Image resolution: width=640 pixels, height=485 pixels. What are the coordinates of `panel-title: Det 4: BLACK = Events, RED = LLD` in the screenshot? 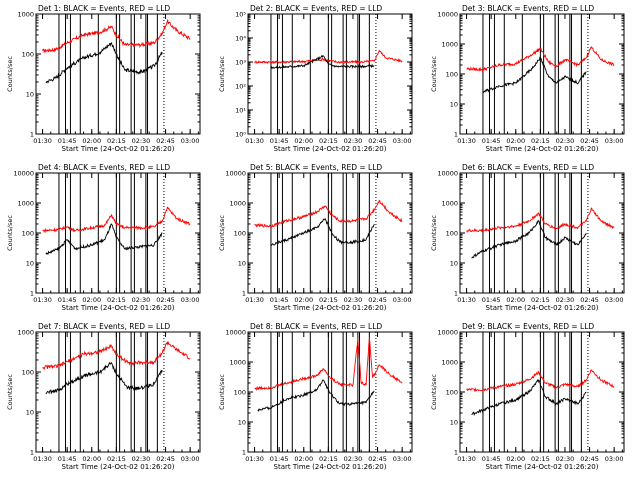 It's located at (104, 167).